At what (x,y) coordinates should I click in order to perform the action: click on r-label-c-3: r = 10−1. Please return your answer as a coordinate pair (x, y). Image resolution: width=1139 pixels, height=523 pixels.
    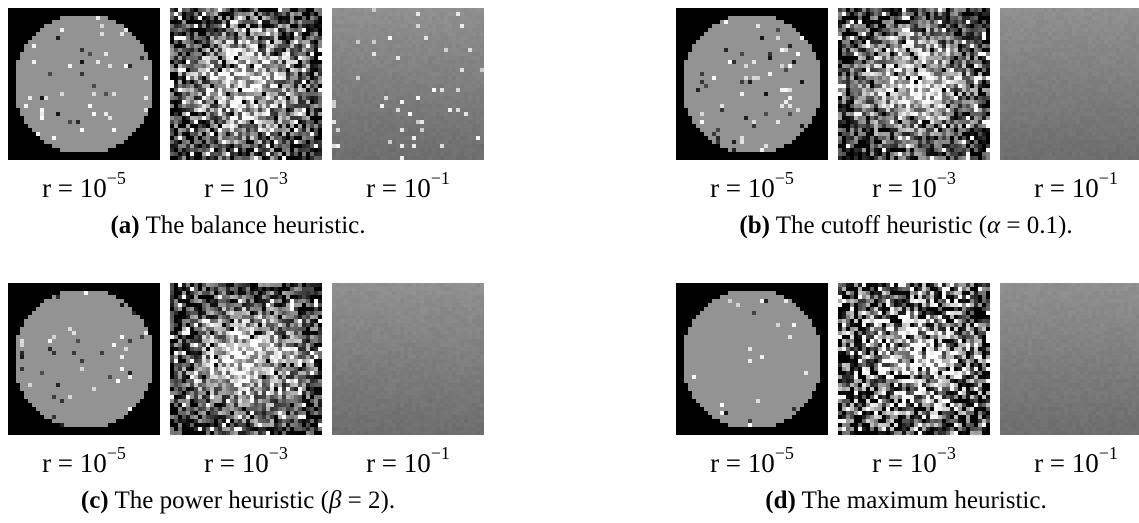
    Looking at the image, I should click on (408, 460).